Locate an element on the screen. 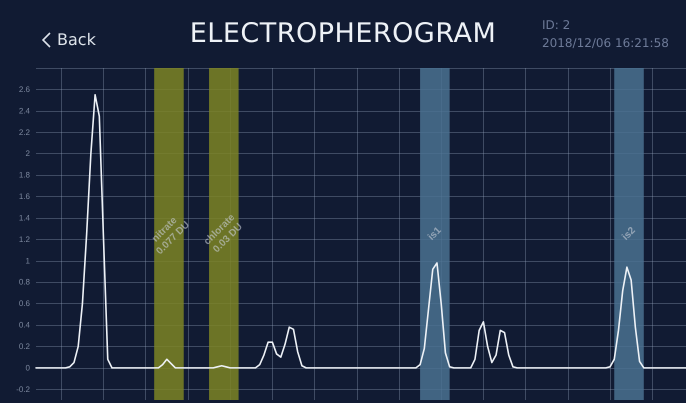 The image size is (686, 403). y-tick-label: 0.4 is located at coordinates (24, 325).